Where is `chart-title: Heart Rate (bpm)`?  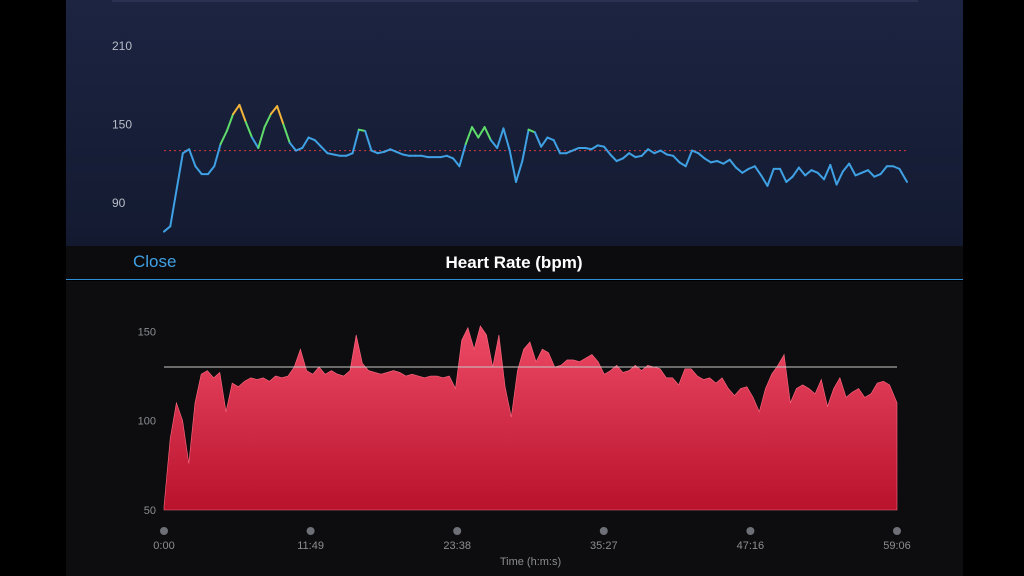 chart-title: Heart Rate (bpm) is located at coordinates (514, 262).